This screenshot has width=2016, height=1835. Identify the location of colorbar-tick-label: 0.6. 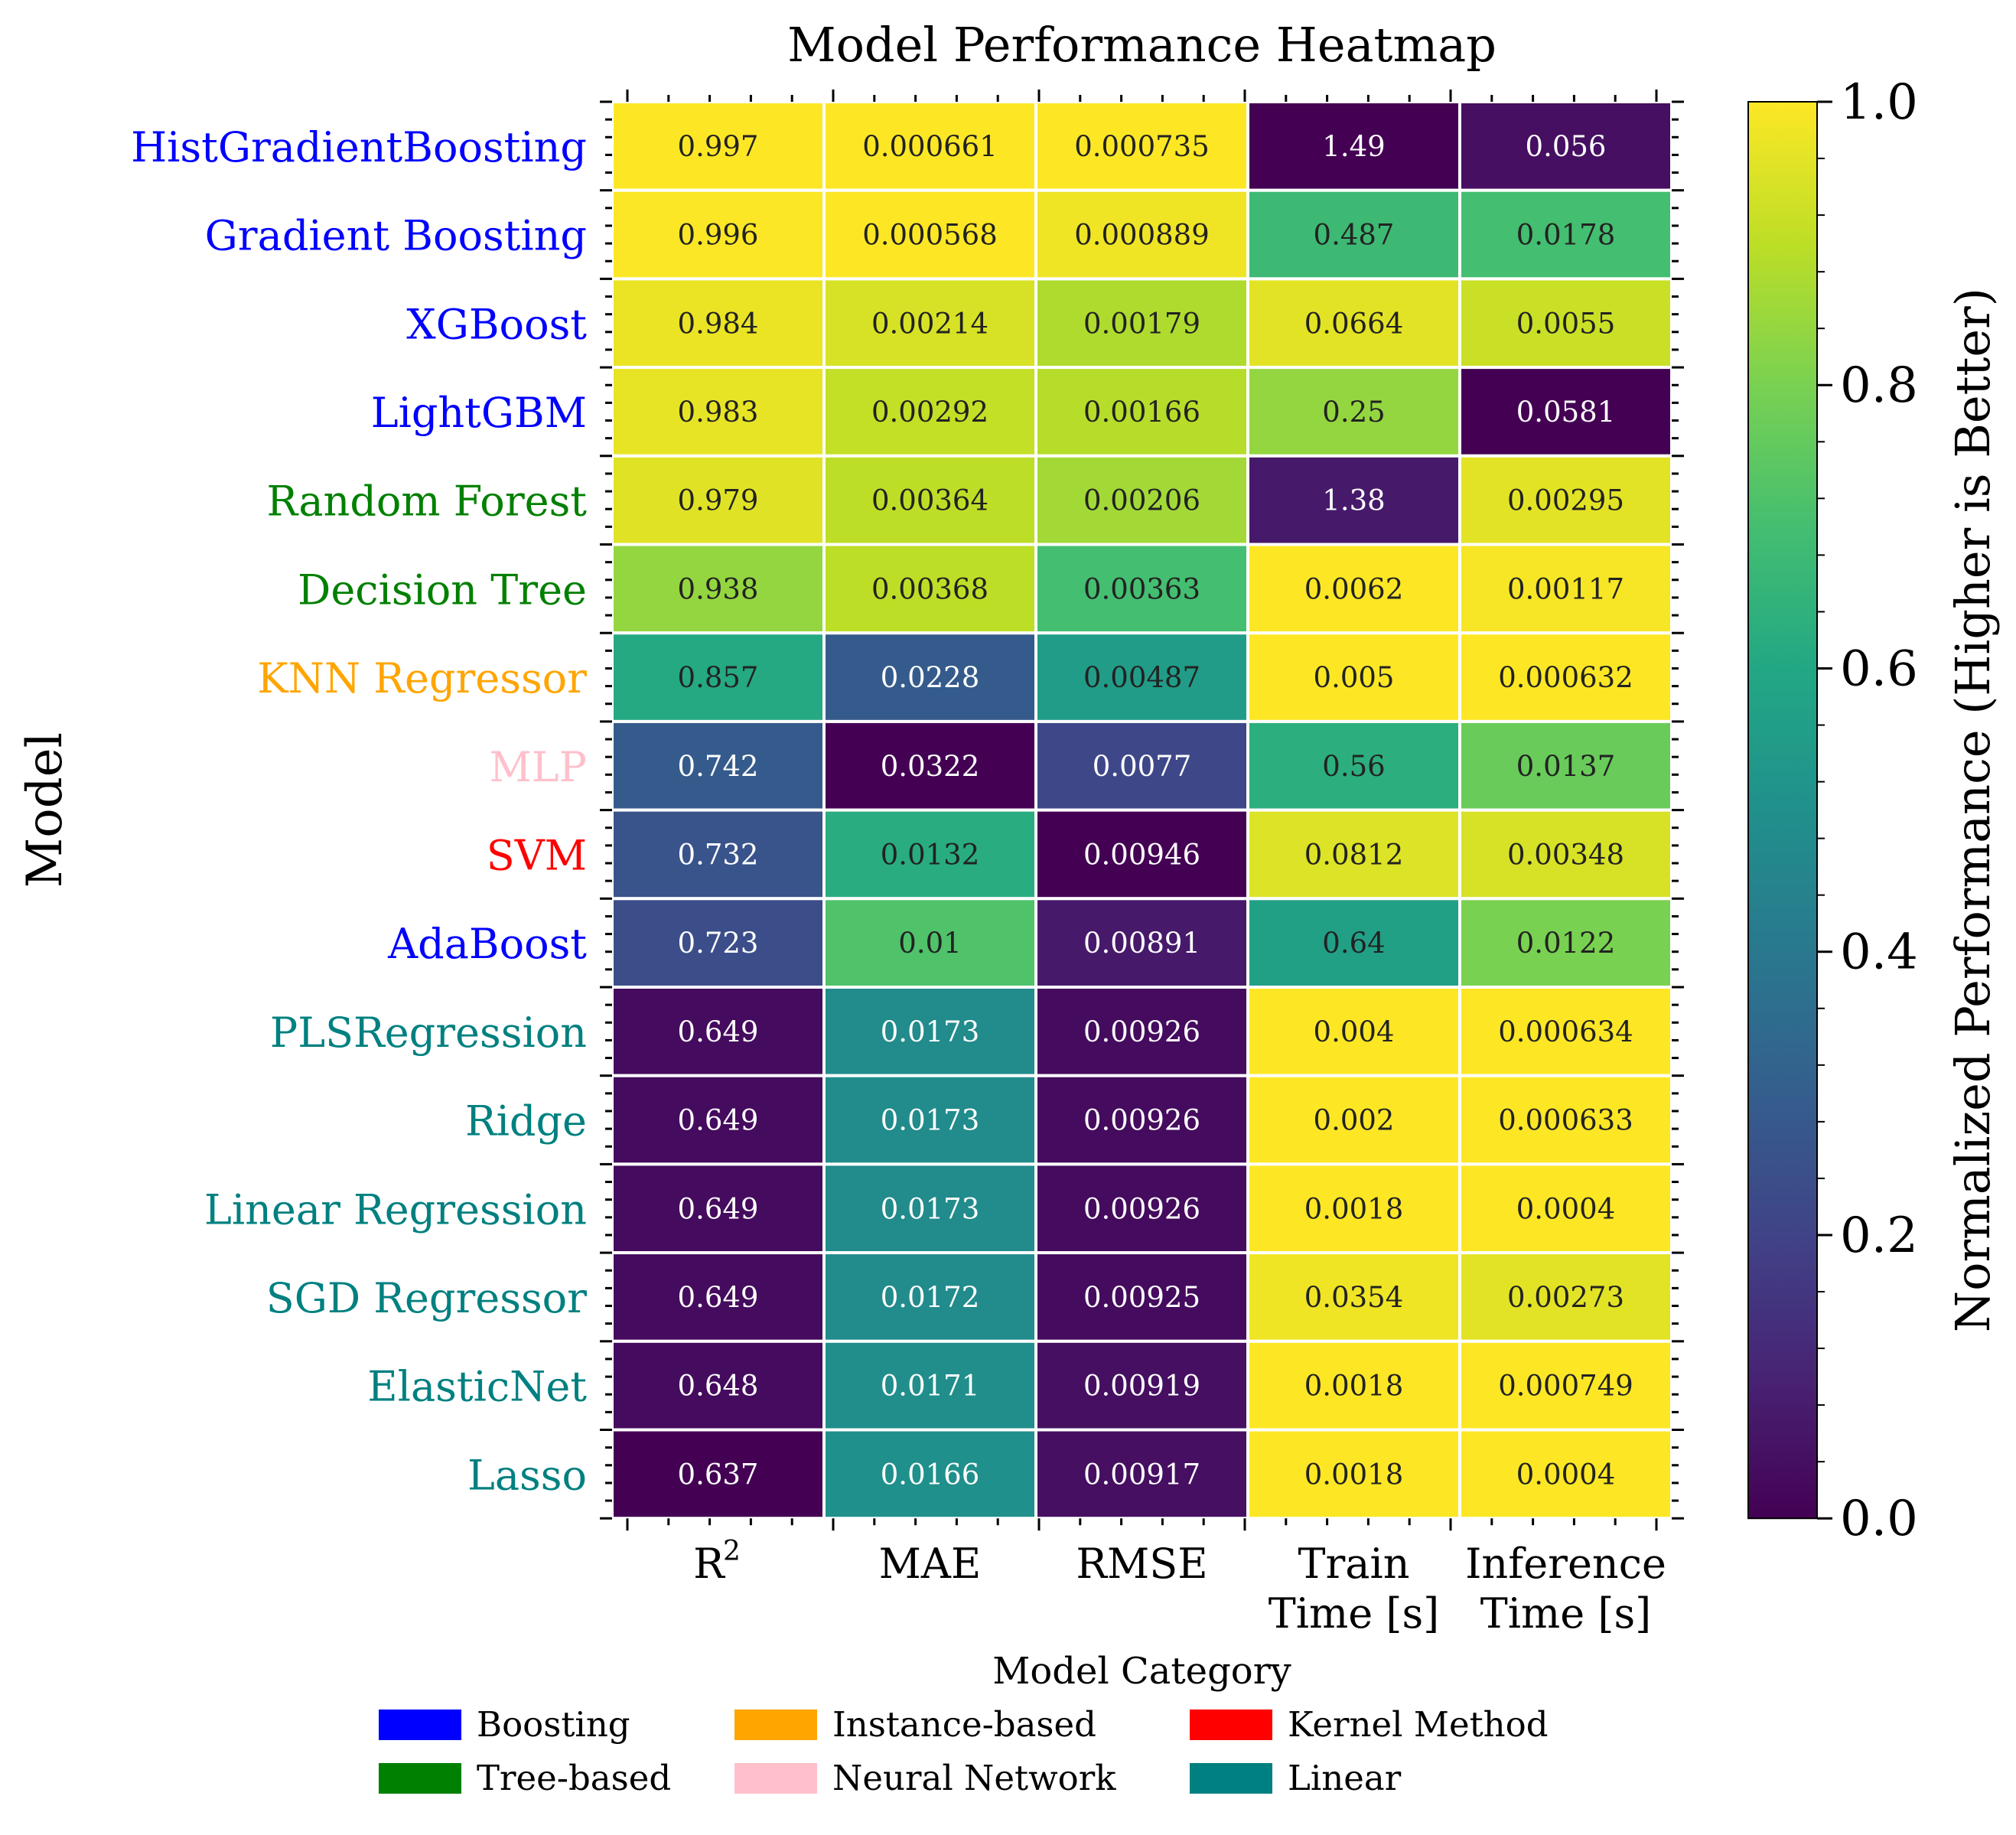
(1879, 668).